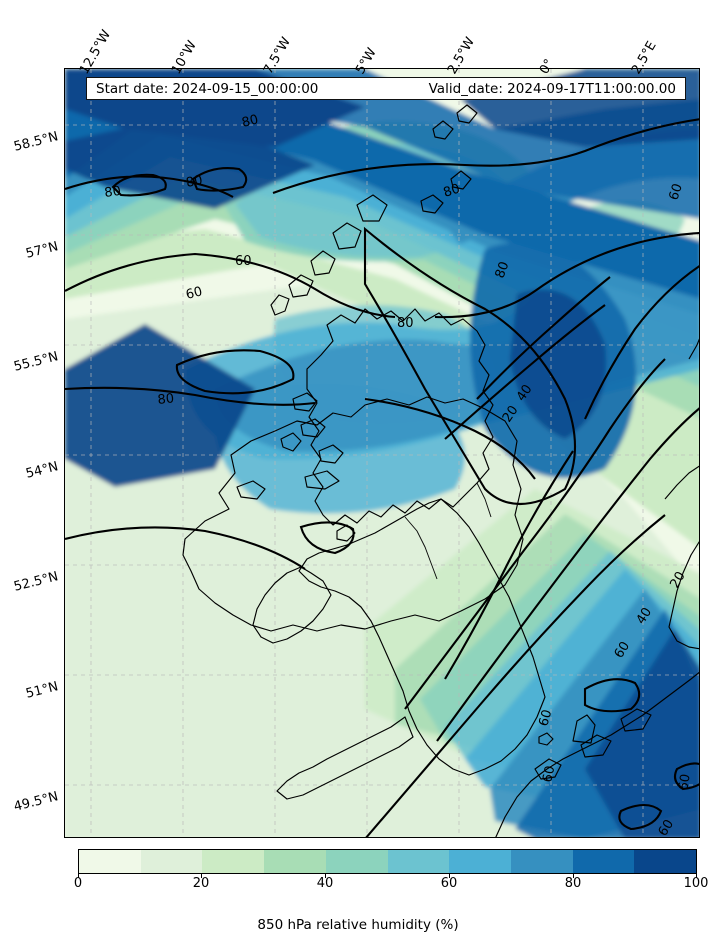 The height and width of the screenshot is (949, 716). What do you see at coordinates (42, 690) in the screenshot?
I see `ytick-1: 51°N` at bounding box center [42, 690].